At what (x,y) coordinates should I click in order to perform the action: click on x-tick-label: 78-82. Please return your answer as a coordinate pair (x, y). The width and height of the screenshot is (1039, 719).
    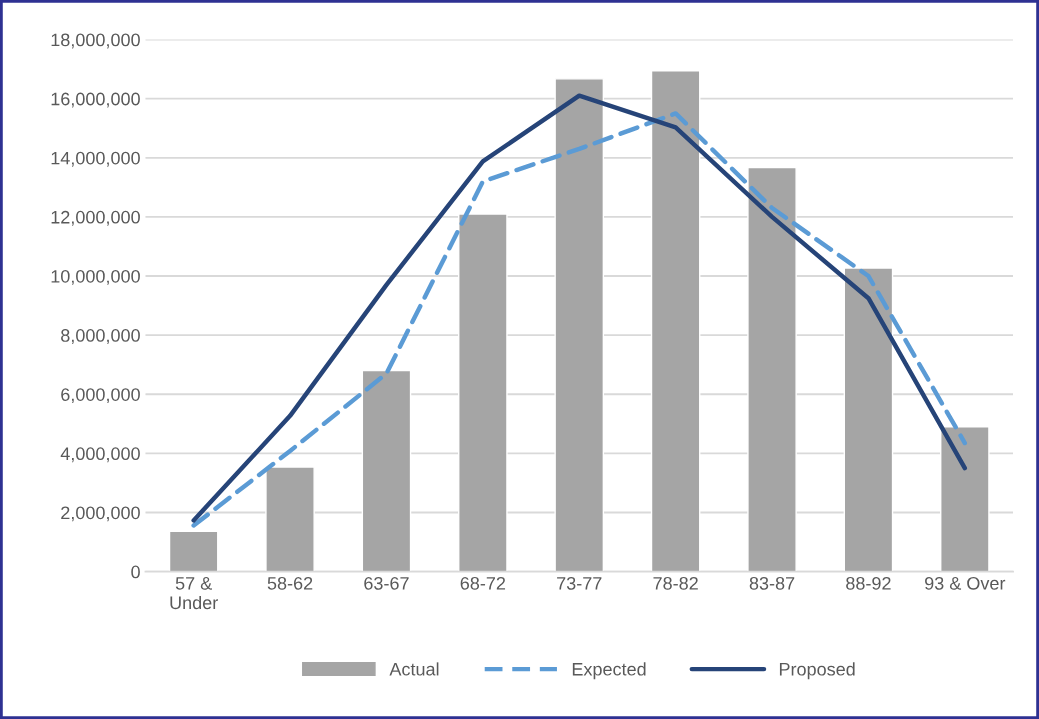
    Looking at the image, I should click on (675, 583).